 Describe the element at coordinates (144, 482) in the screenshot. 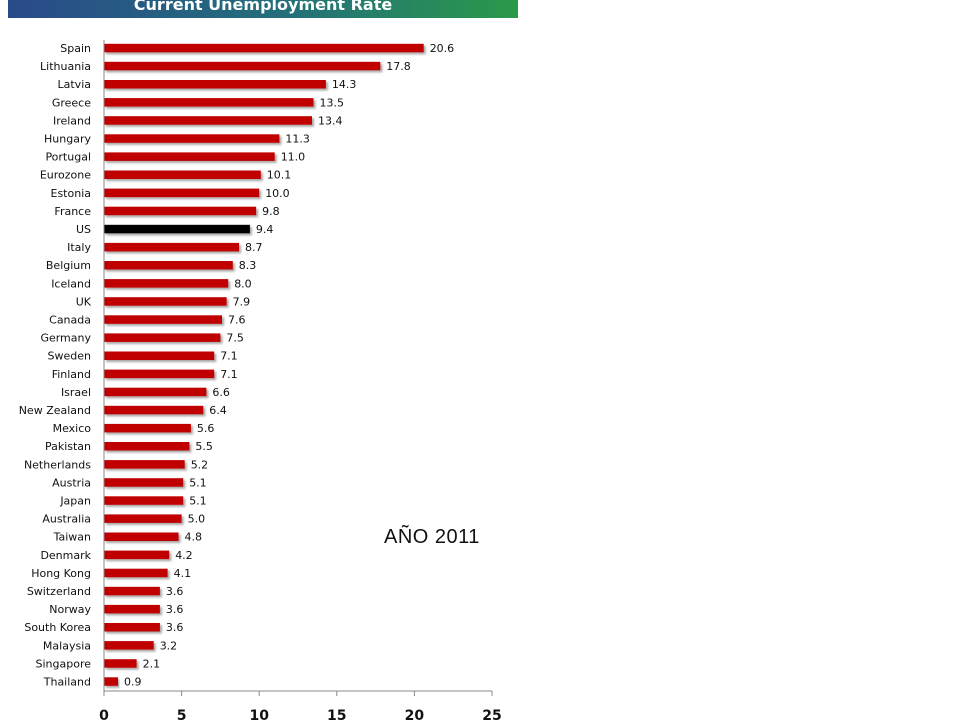

I see `bar-austria` at that location.